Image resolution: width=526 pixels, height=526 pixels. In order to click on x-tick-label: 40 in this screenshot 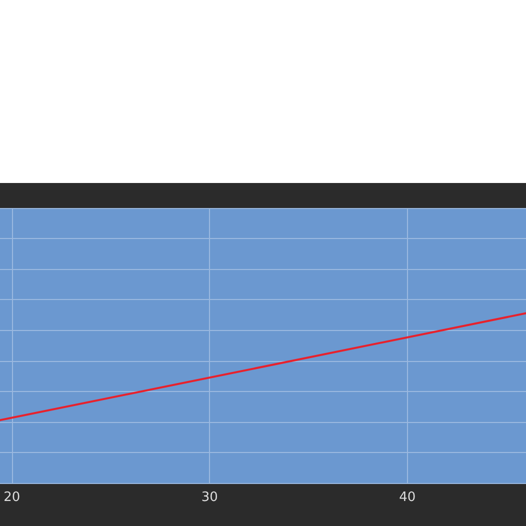, I will do `click(407, 497)`.